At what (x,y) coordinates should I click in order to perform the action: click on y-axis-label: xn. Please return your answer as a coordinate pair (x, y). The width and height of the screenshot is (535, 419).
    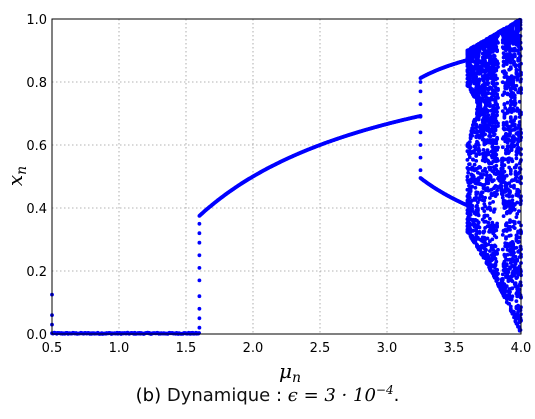
    Looking at the image, I should click on (16, 176).